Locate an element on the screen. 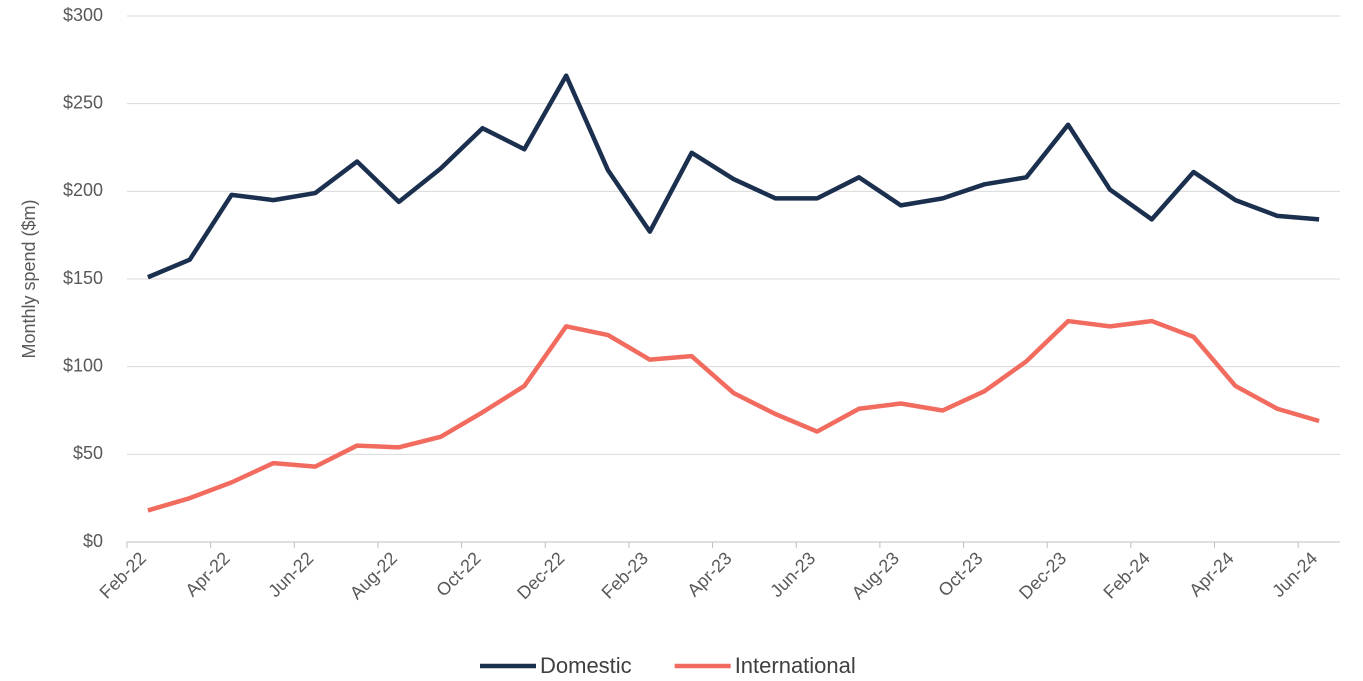  x-tick-label: Apr-24 is located at coordinates (1211, 574).